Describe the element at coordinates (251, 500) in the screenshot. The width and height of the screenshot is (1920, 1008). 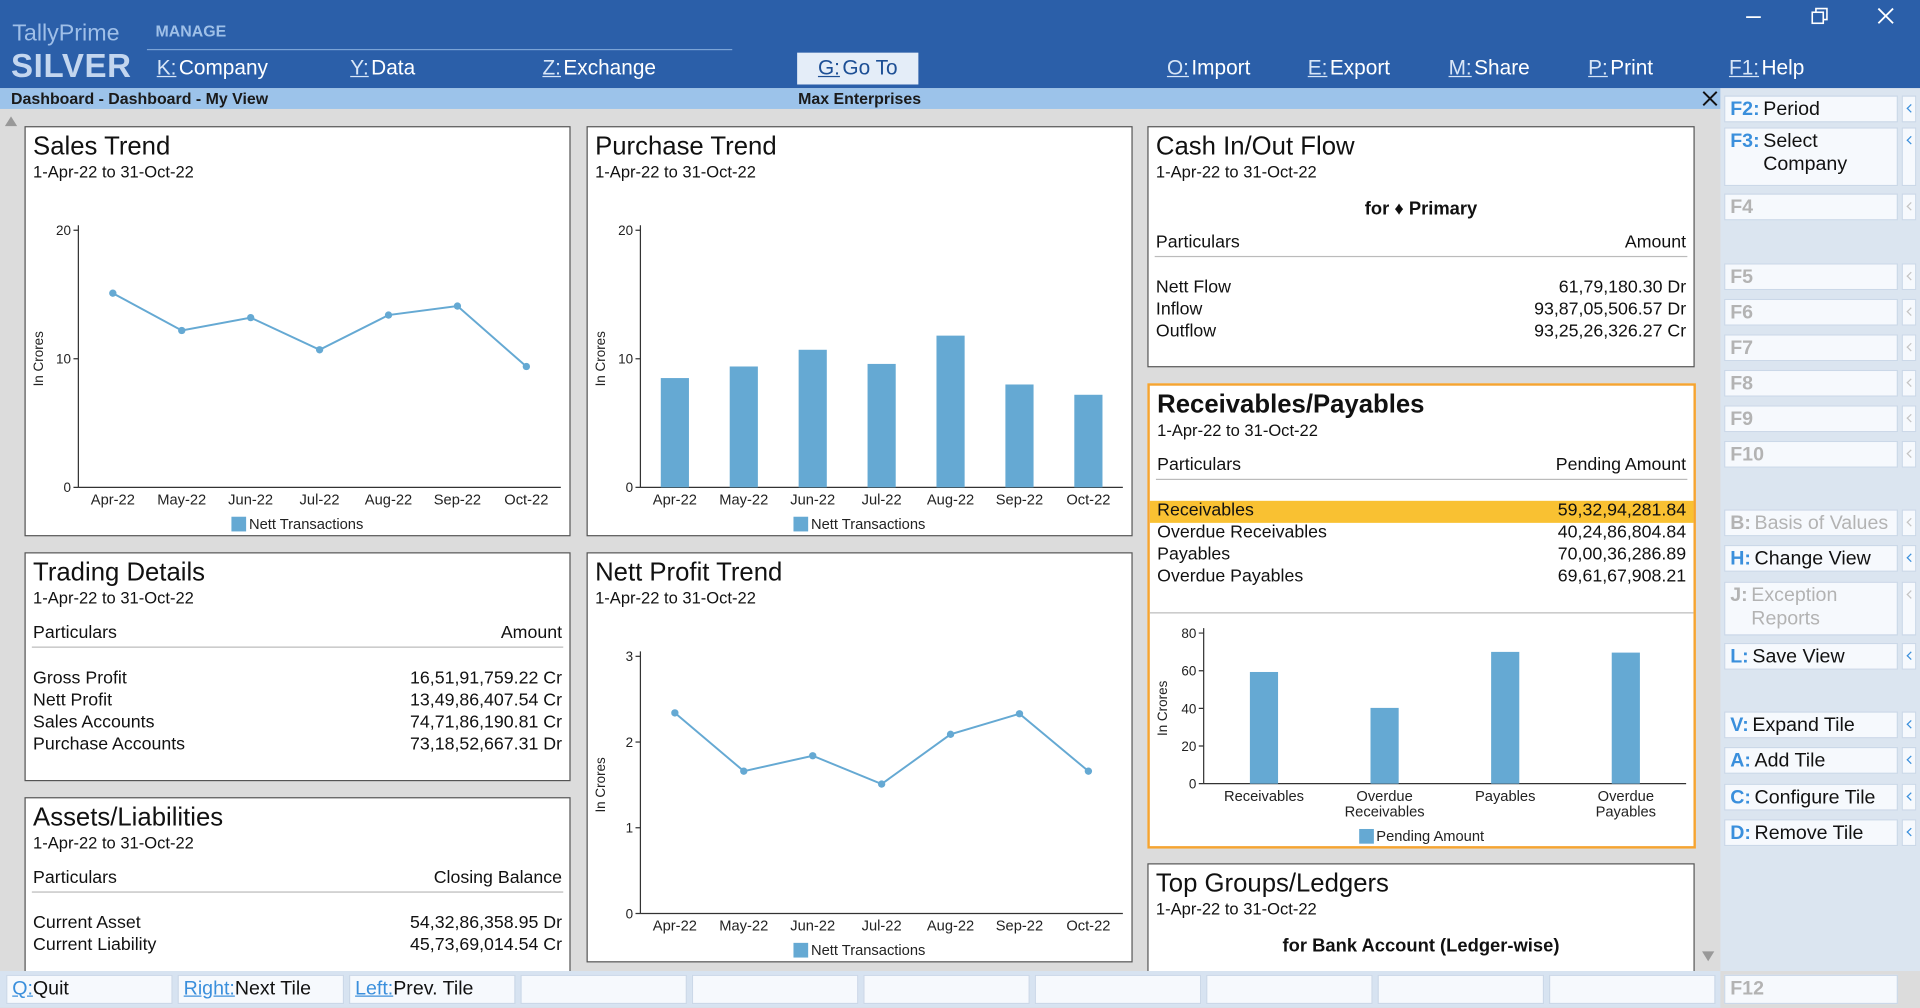
I see `x-tick-label: Jun-22` at that location.